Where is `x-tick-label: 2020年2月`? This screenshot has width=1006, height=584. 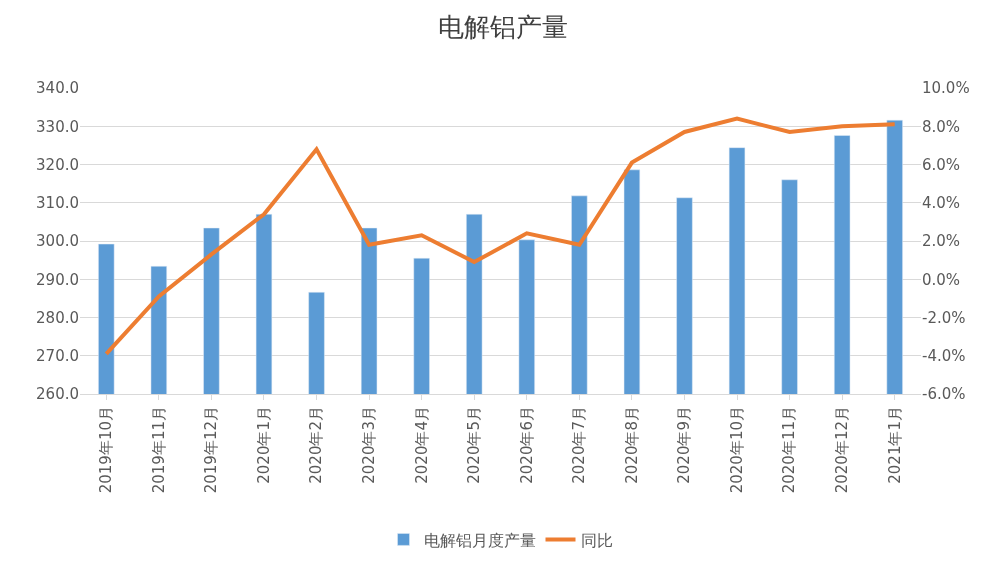 x-tick-label: 2020年2月 is located at coordinates (316, 445).